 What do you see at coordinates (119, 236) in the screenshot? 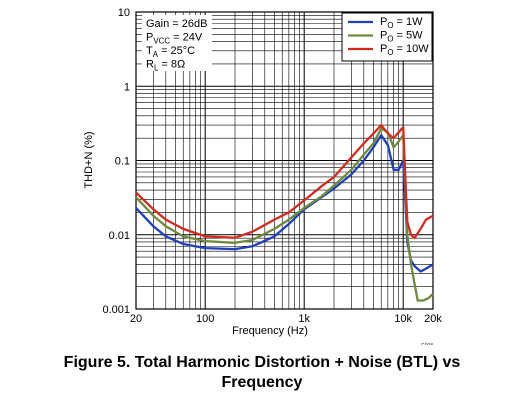
I see `y-tick-label: 0.01` at bounding box center [119, 236].